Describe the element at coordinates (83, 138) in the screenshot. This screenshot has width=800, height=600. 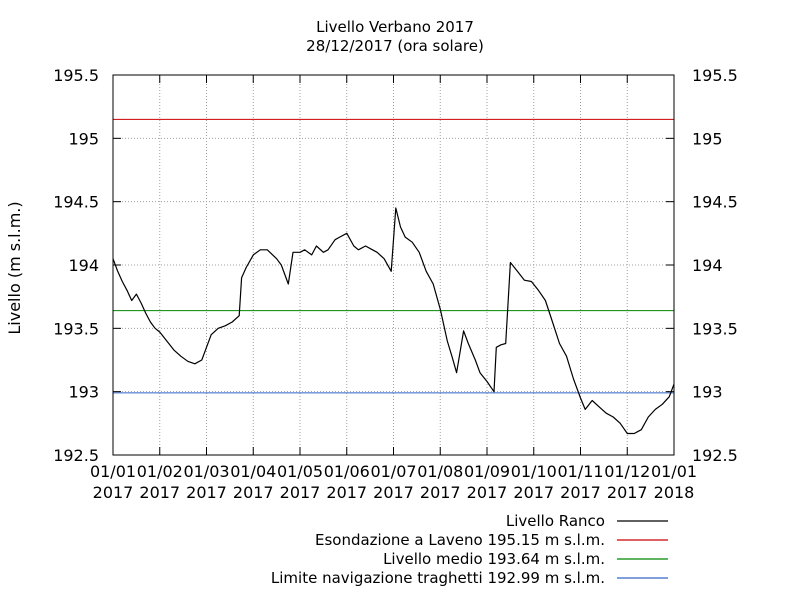
I see `y-tick-label: 195` at that location.